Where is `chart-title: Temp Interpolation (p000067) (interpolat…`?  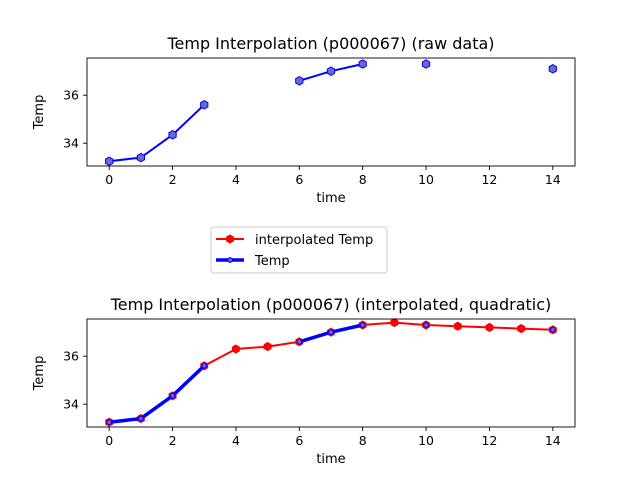 chart-title: Temp Interpolation (p000067) (interpolat… is located at coordinates (331, 304).